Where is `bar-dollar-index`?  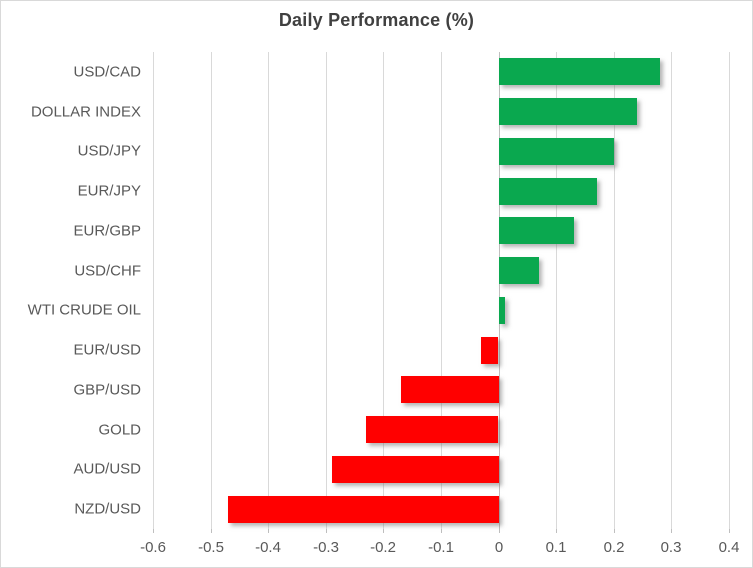
bar-dollar-index is located at coordinates (568, 111).